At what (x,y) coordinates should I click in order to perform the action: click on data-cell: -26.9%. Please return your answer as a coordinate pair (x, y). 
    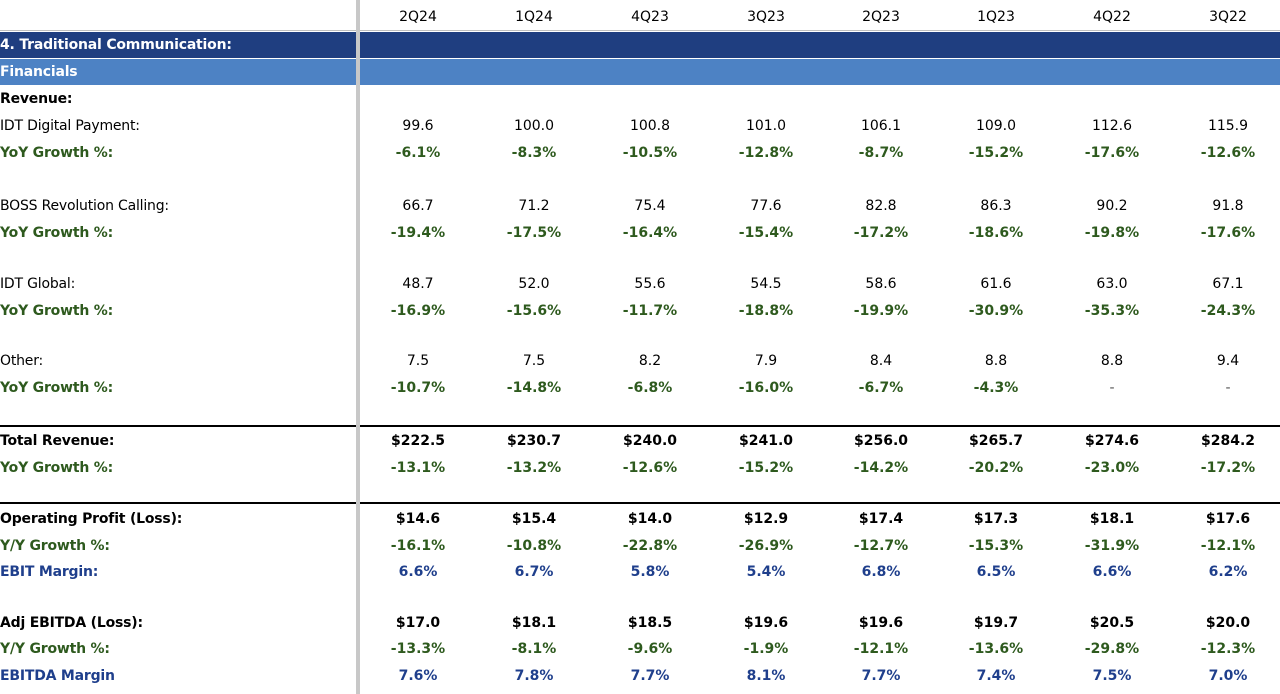
    Looking at the image, I should click on (766, 546).